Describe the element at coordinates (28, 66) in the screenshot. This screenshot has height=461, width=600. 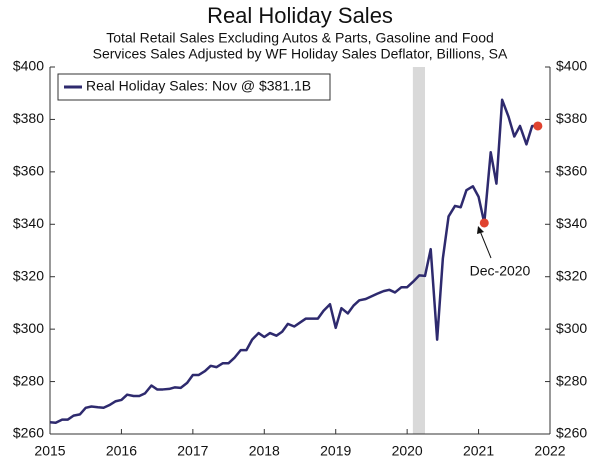
I see `y-tick-label: $400` at that location.